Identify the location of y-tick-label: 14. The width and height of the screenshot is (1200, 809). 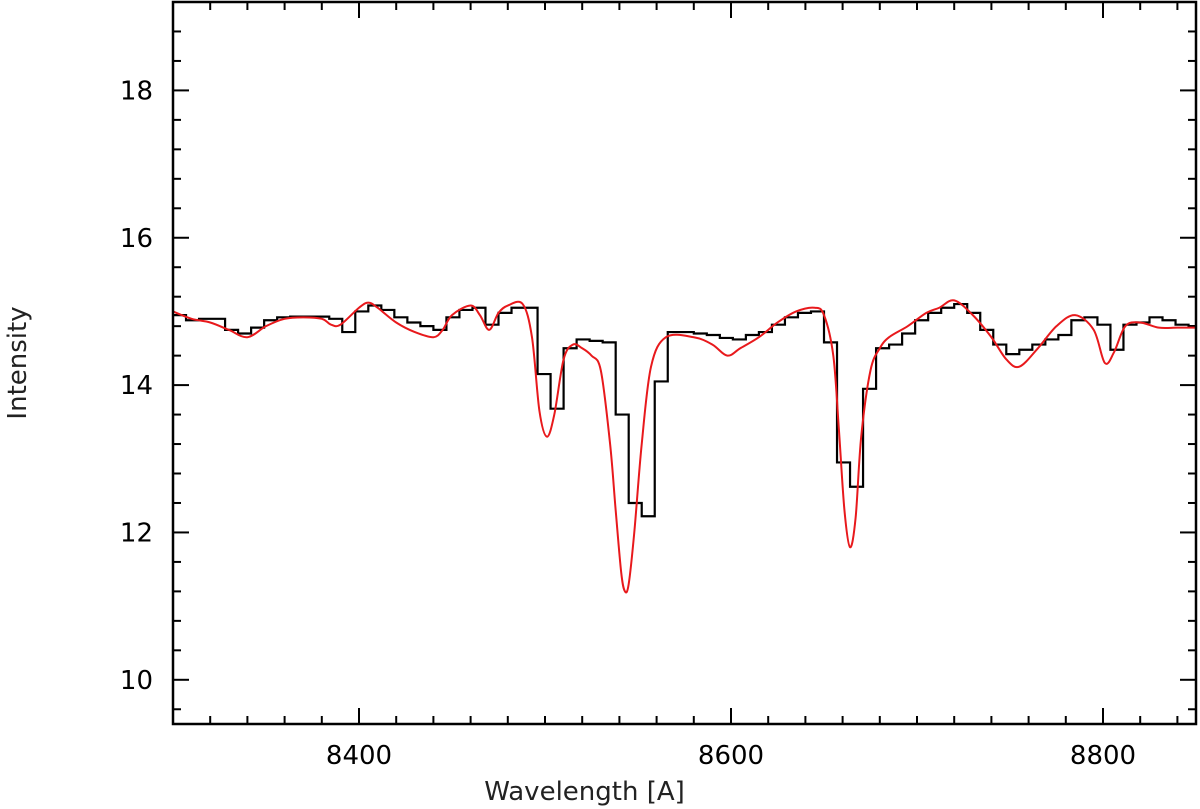
(136, 386).